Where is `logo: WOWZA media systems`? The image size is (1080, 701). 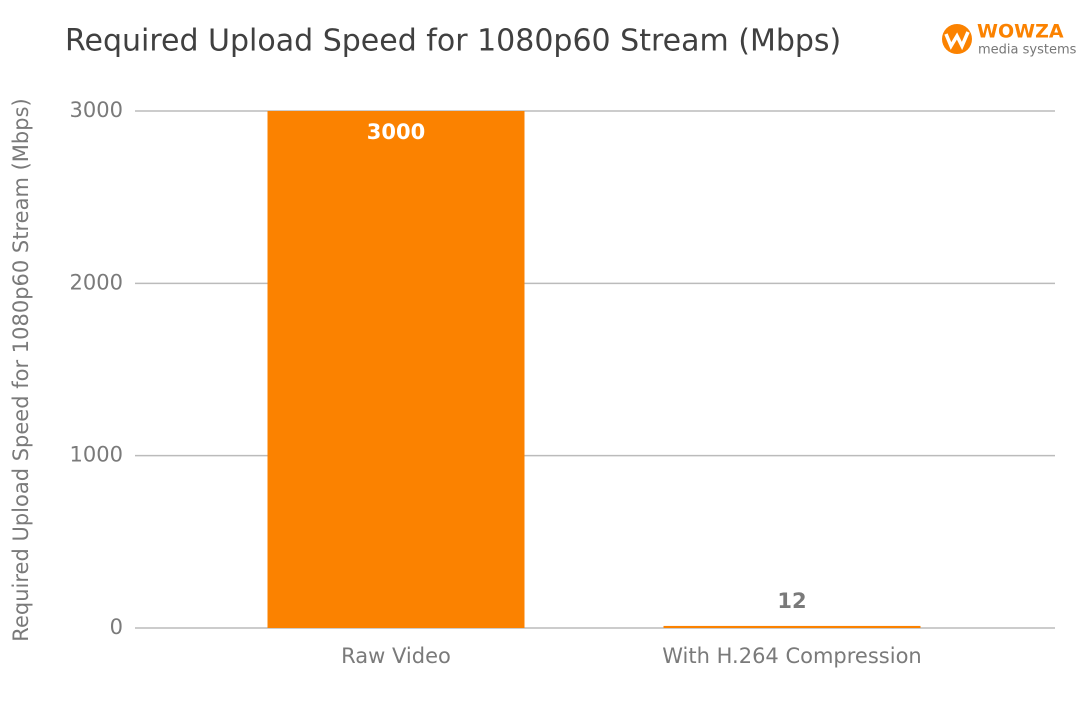 logo: WOWZA media systems is located at coordinates (1009, 39).